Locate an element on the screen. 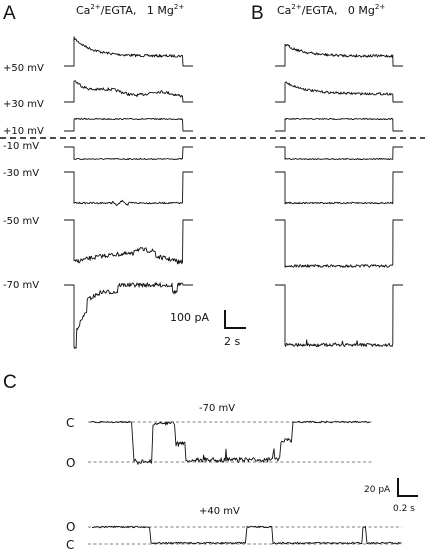 Image resolution: width=425 pixels, height=551 pixels. panel-c-top-trace is located at coordinates (230, 442).